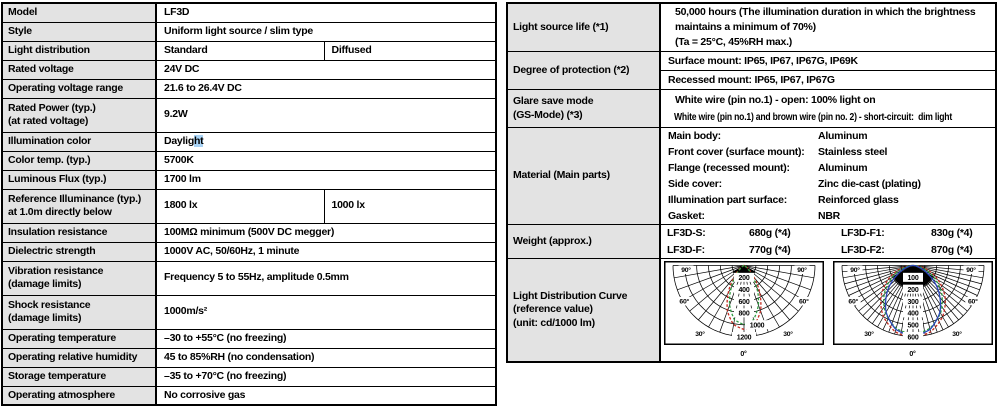  I want to click on row-label: Degree of protection (*2), so click(583, 70).